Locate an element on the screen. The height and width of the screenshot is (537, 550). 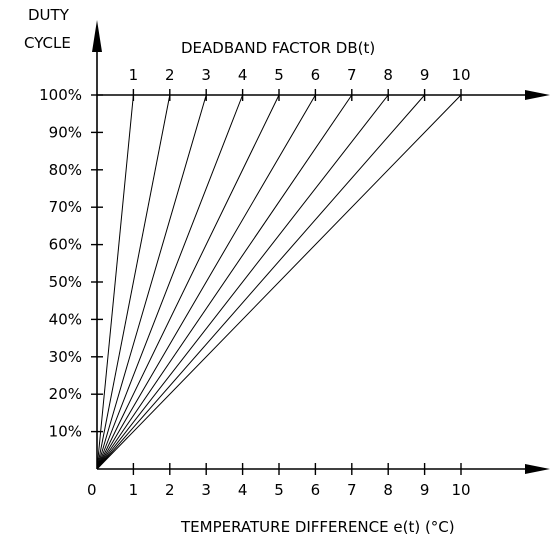
x-tick-label: 3 is located at coordinates (206, 490).